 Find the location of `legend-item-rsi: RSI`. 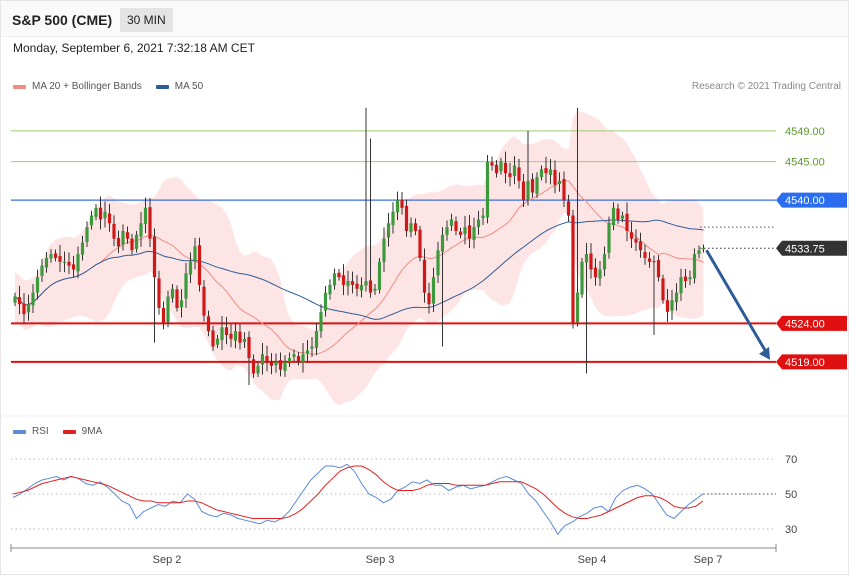

legend-item-rsi: RSI is located at coordinates (31, 431).